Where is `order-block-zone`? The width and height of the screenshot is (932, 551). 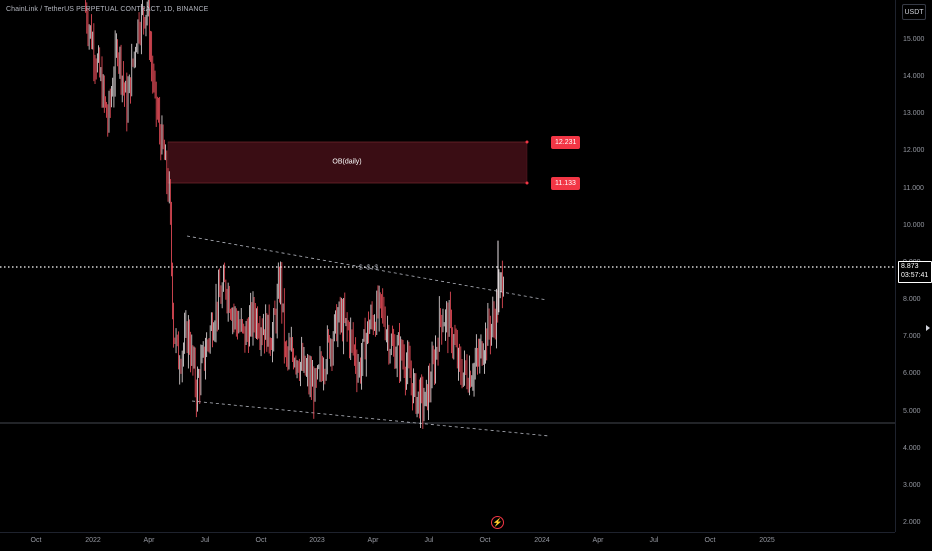 order-block-zone is located at coordinates (347, 162).